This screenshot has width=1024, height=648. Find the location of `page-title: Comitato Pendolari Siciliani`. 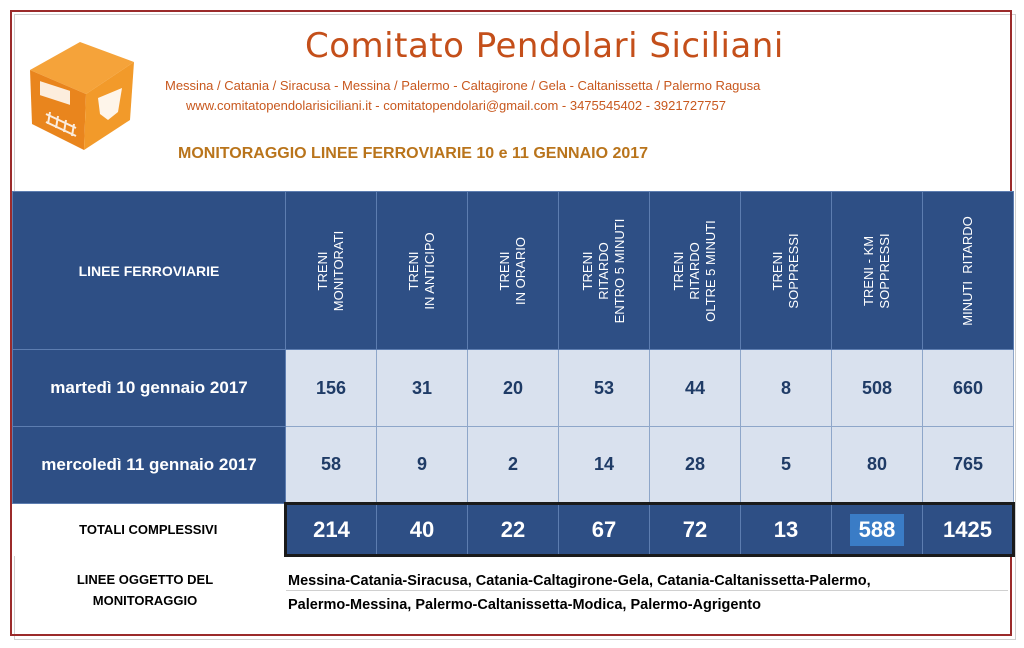

page-title: Comitato Pendolari Siciliani is located at coordinates (544, 46).